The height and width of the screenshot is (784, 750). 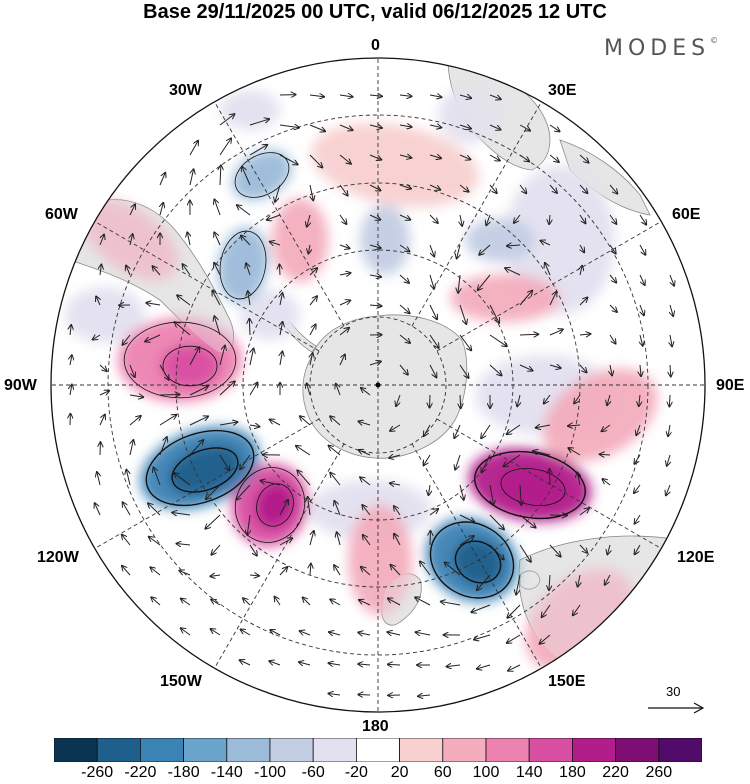 I want to click on pole-marker, so click(x=378, y=385).